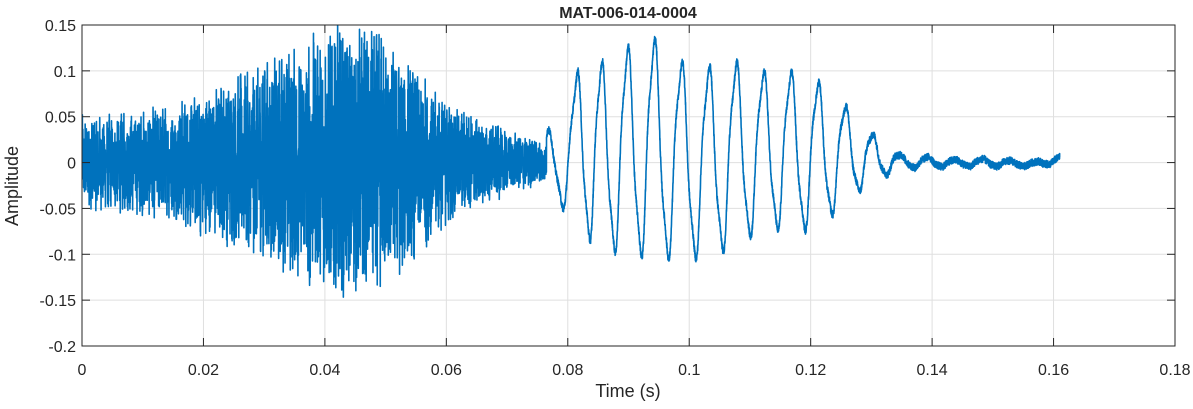  Describe the element at coordinates (689, 370) in the screenshot. I see `x-tick-label: 0.1` at that location.